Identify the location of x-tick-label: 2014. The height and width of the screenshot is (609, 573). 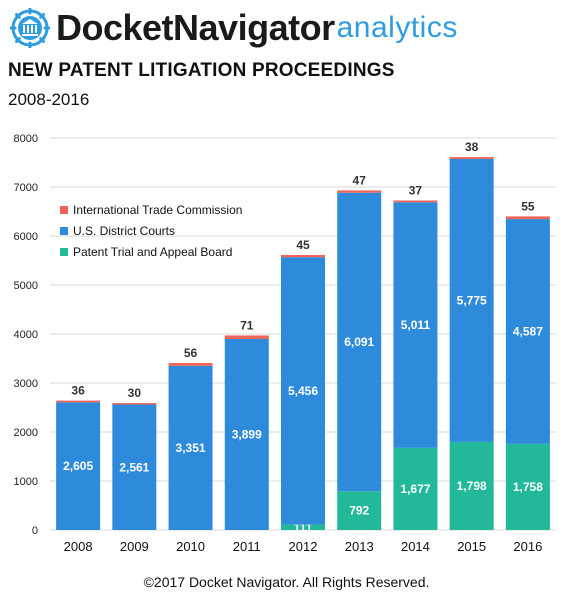
(415, 546).